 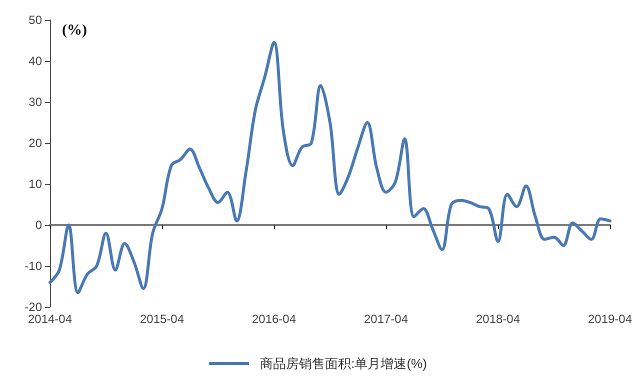 I want to click on y-tick-label: 30, so click(x=35, y=102).